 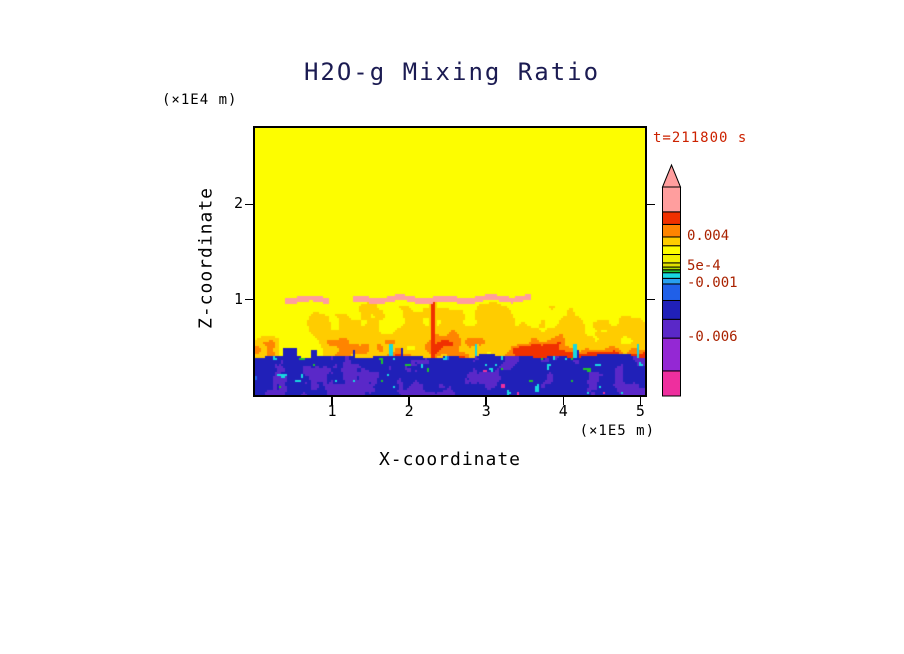 I want to click on x-tick-label: 3, so click(x=486, y=411).